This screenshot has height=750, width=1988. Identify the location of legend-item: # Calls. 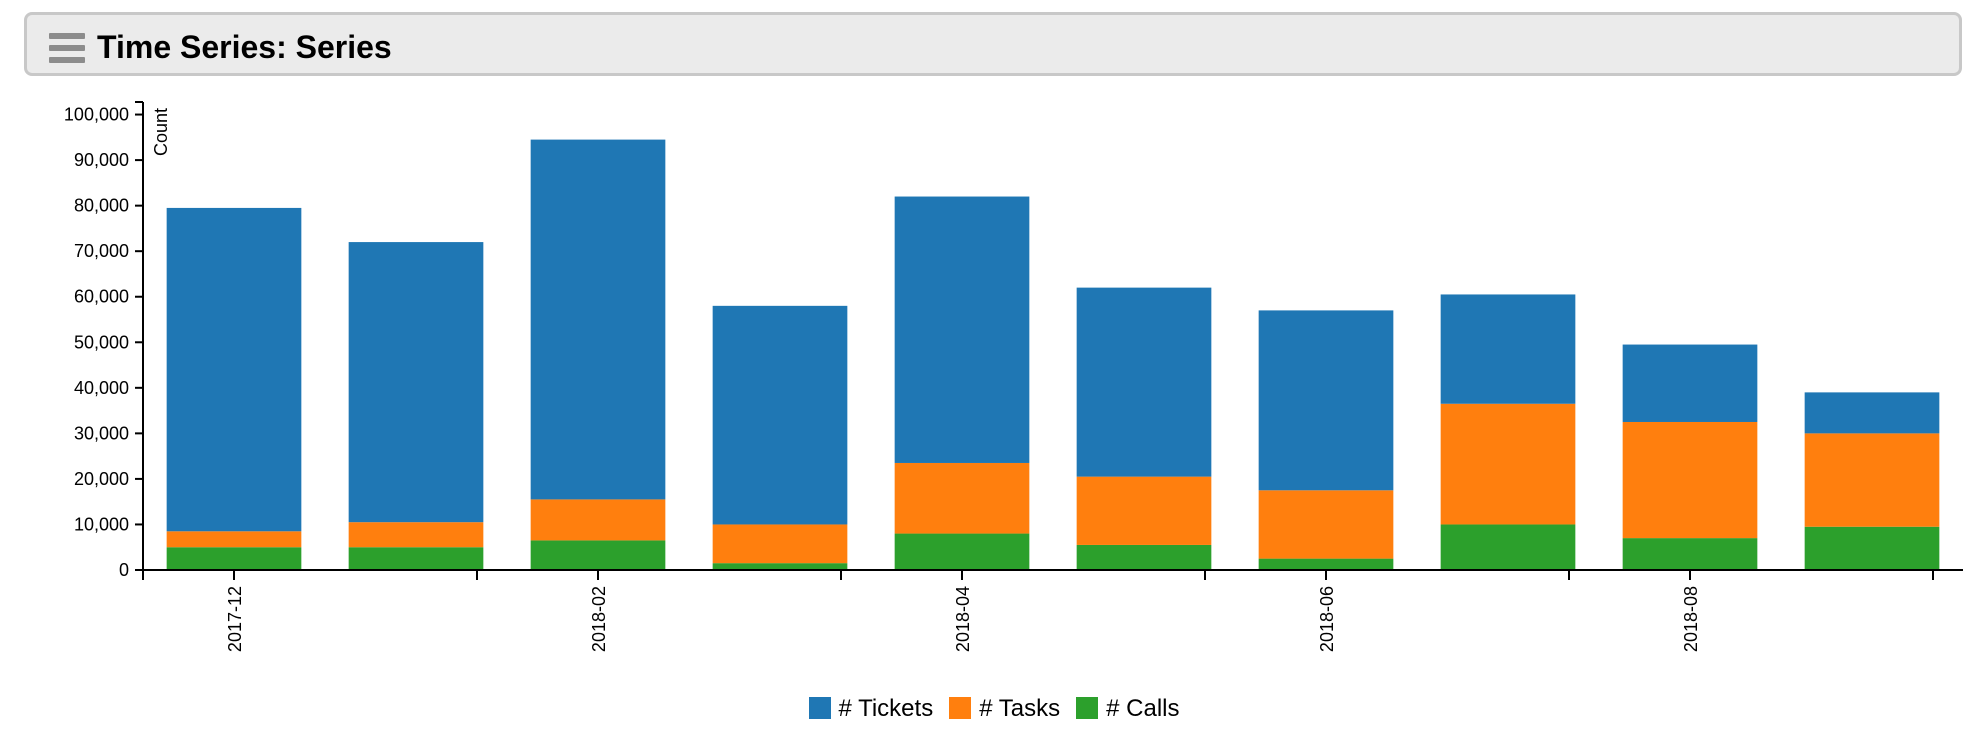
(1128, 709).